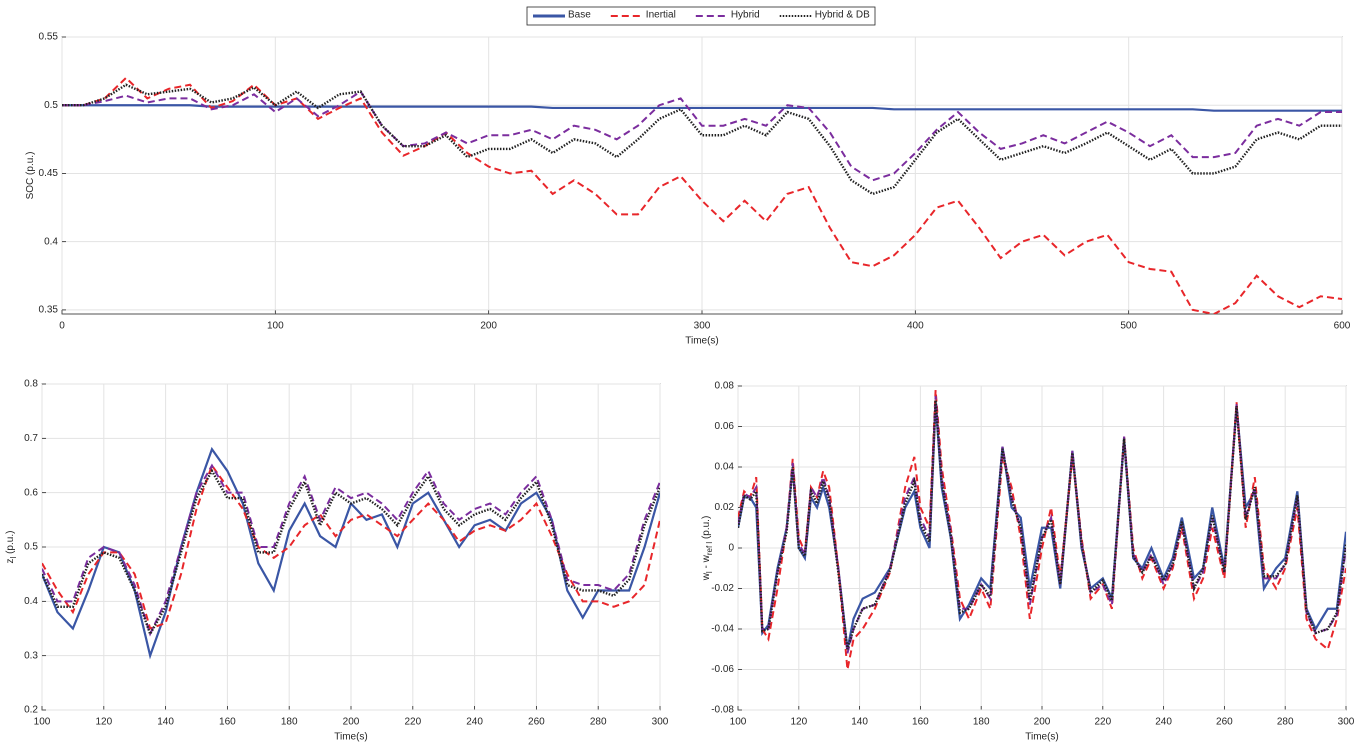 This screenshot has height=750, width=1371. I want to click on y-axis-label-part: SOC (p.u.), so click(30, 176).